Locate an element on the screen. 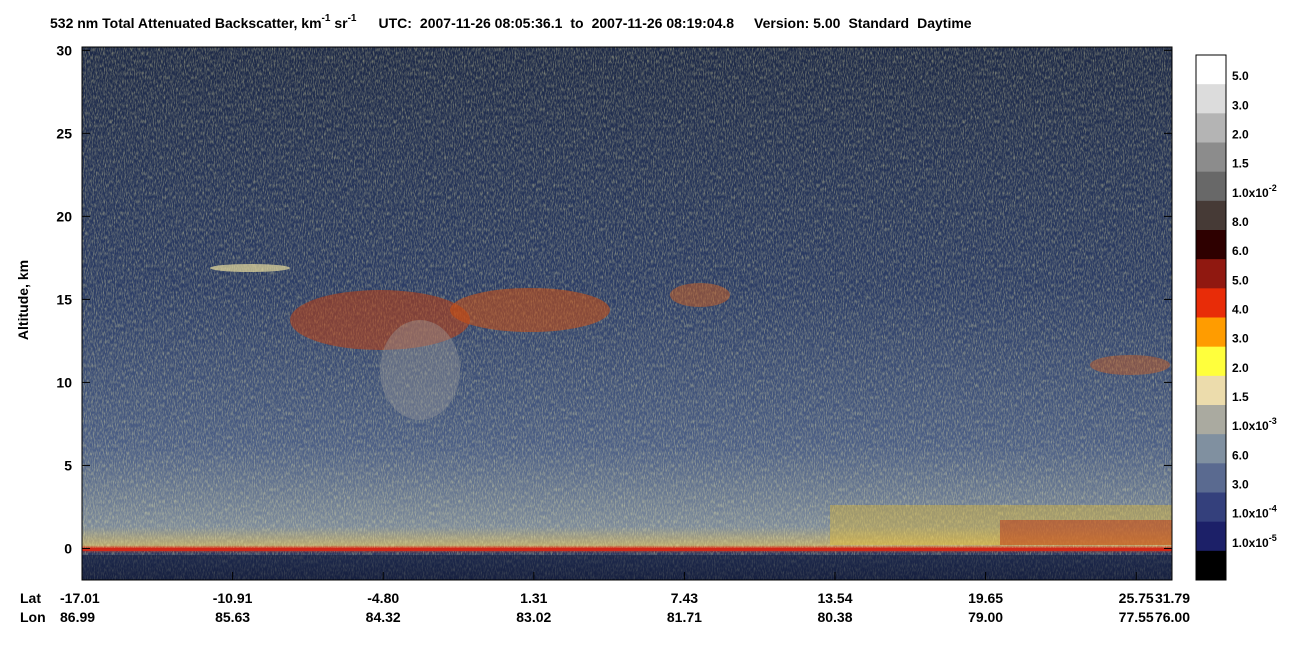 Image resolution: width=1300 pixels, height=667 pixels. title-part: 2007-11-26 08:05:36.1 is located at coordinates (491, 23).